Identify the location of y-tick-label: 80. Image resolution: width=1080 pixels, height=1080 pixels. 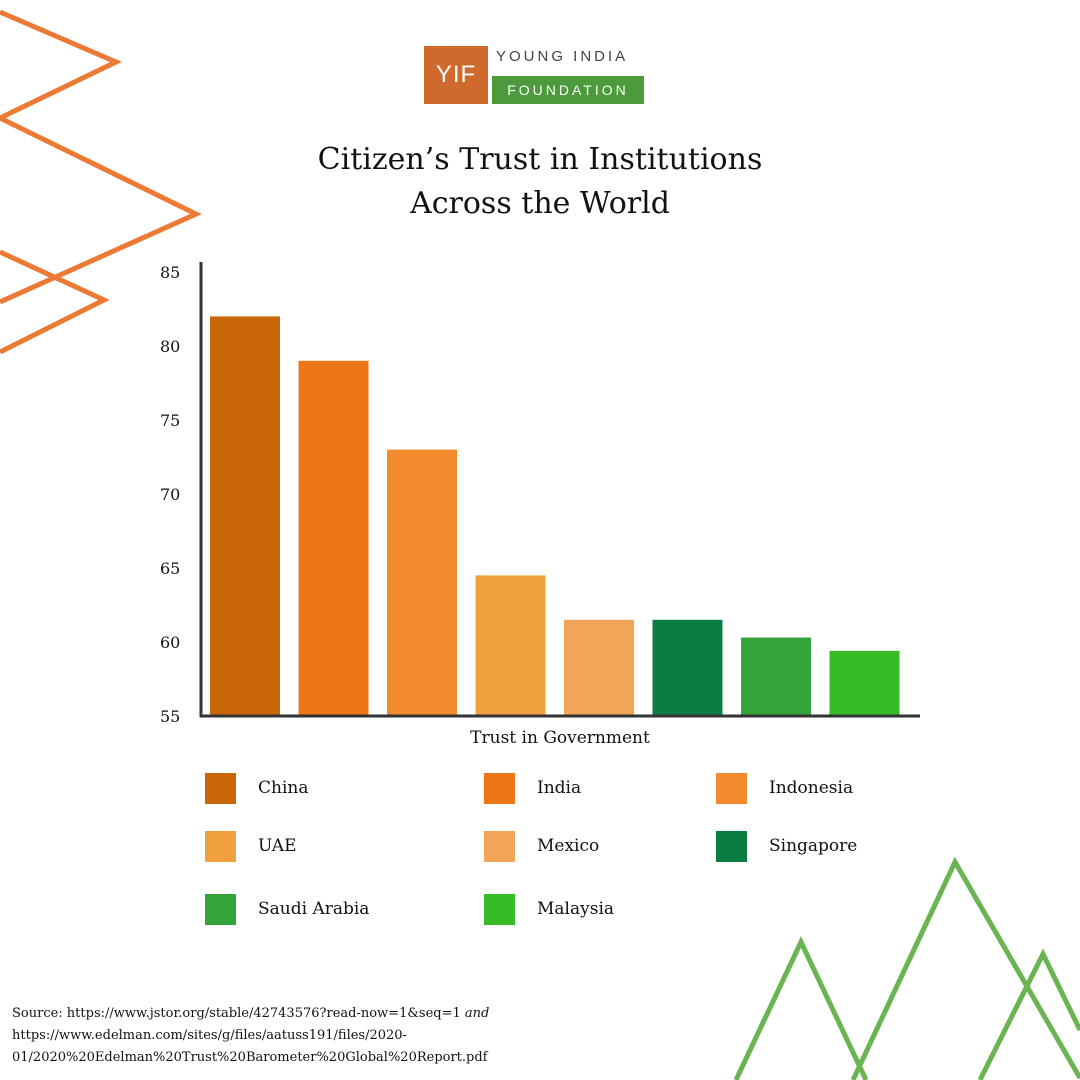
(170, 346).